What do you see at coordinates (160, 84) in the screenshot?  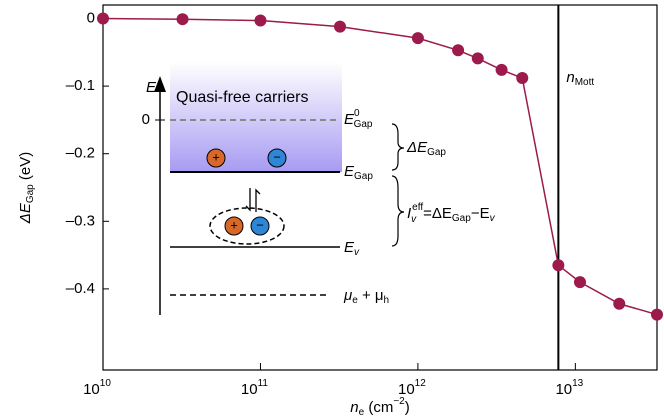 I see `arrow-head` at bounding box center [160, 84].